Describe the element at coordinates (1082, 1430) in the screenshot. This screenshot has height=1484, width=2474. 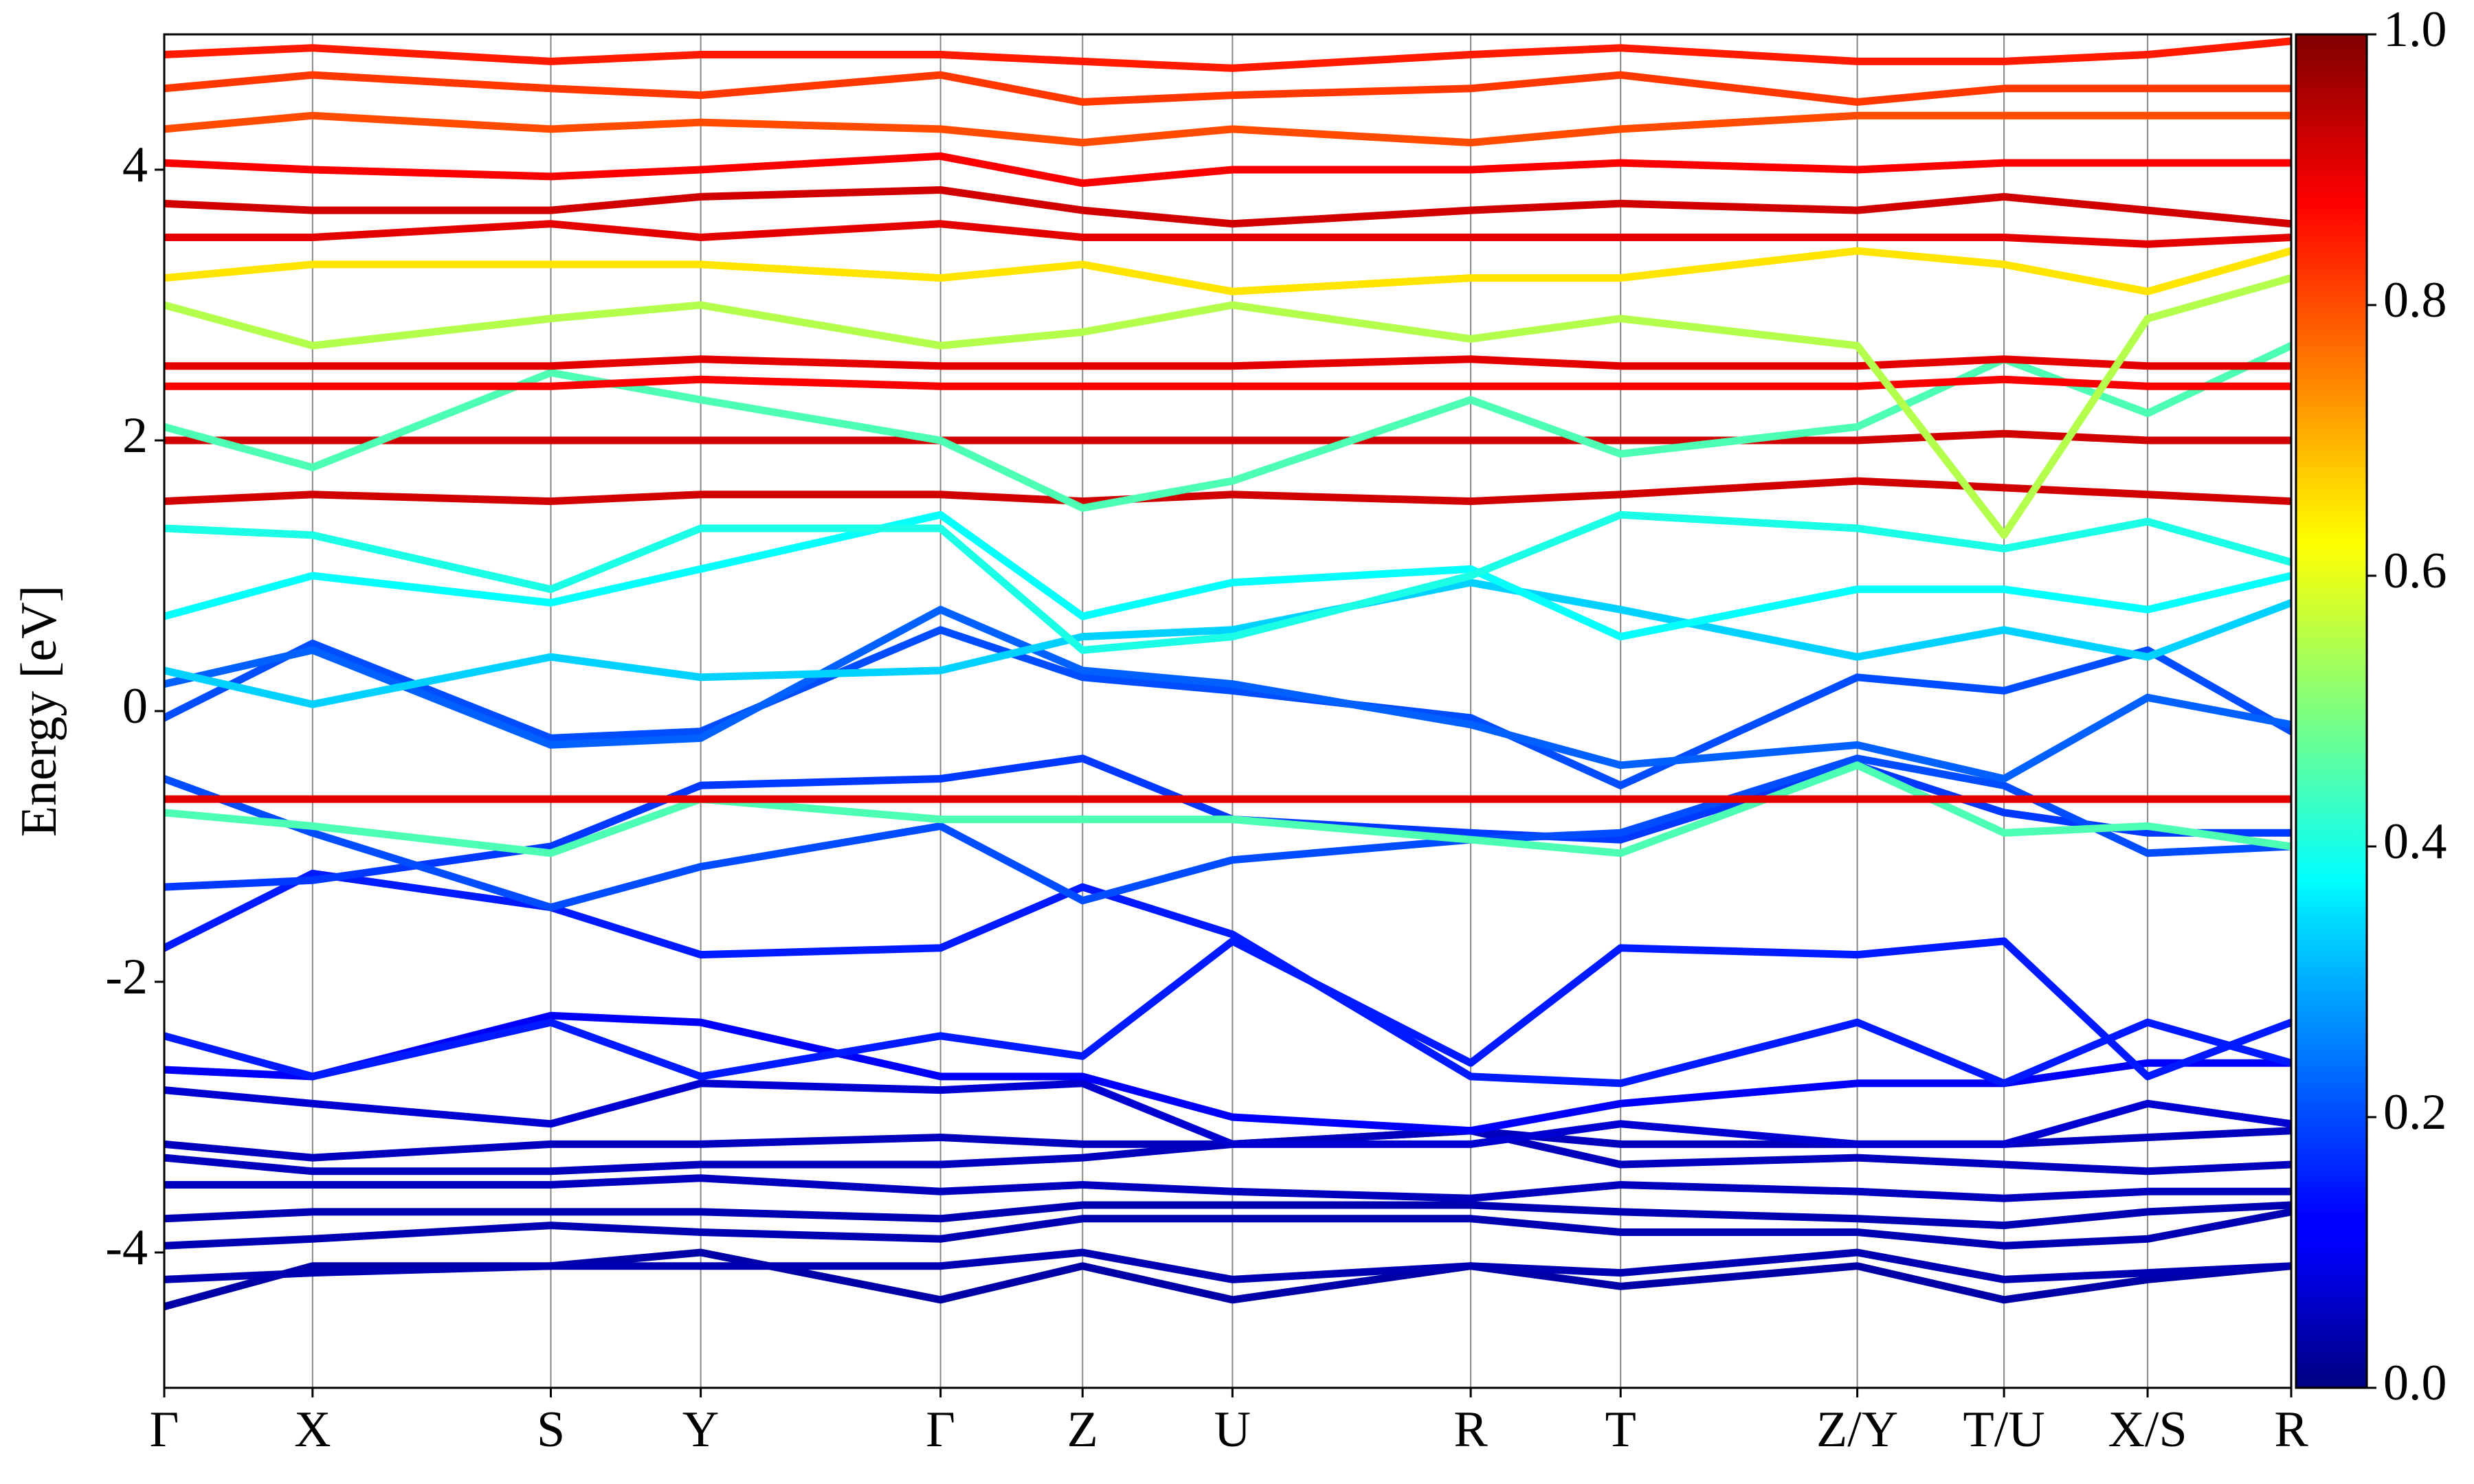
I see `x-tick-label: Z` at that location.